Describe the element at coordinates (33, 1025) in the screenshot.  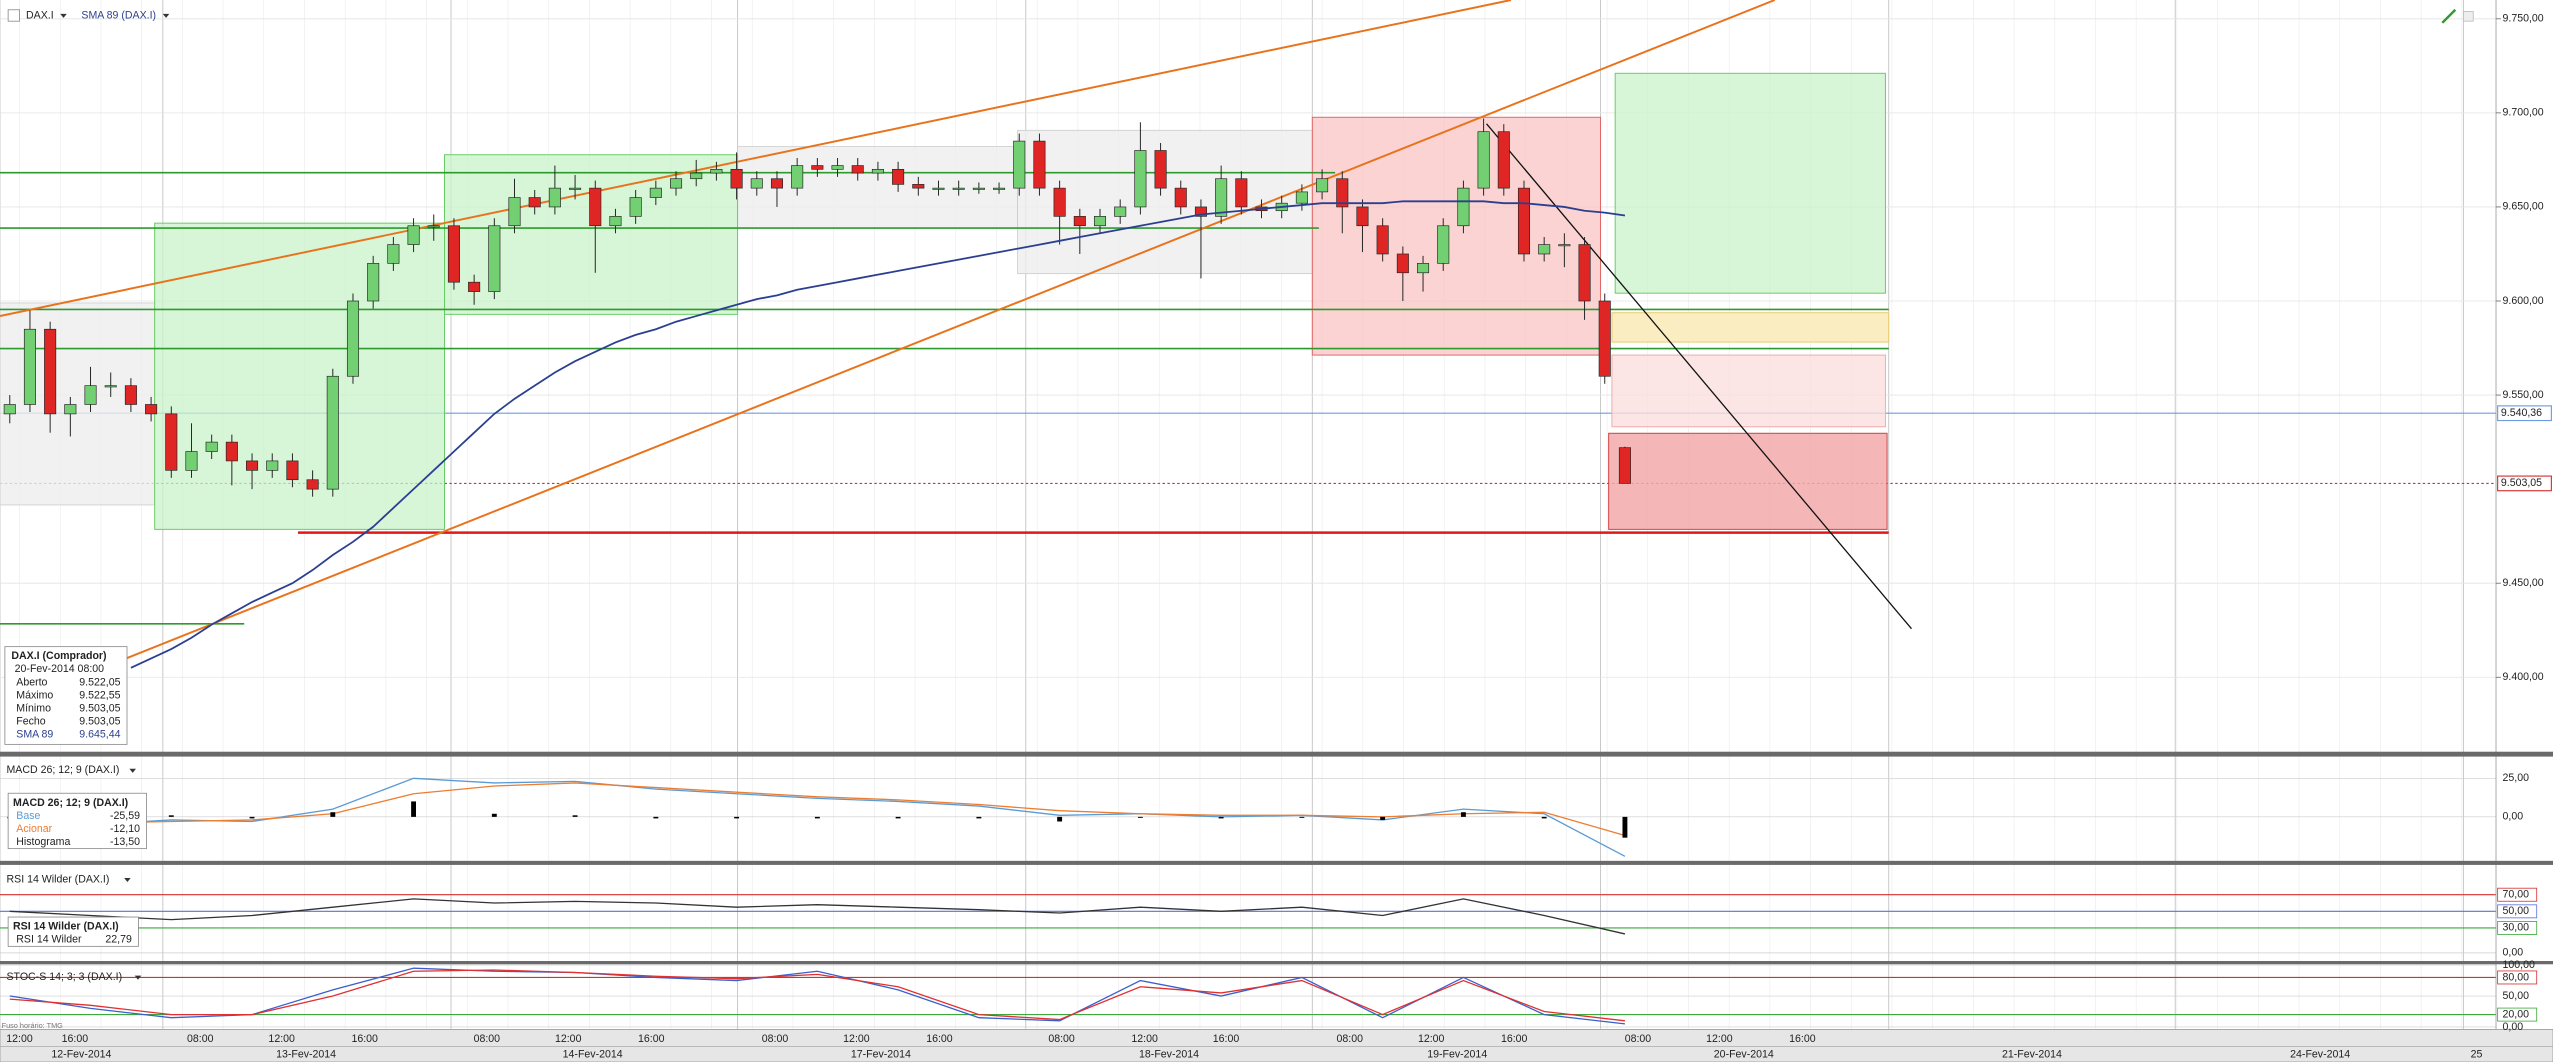
I see `timezone: Fuso horário: TMG` at that location.